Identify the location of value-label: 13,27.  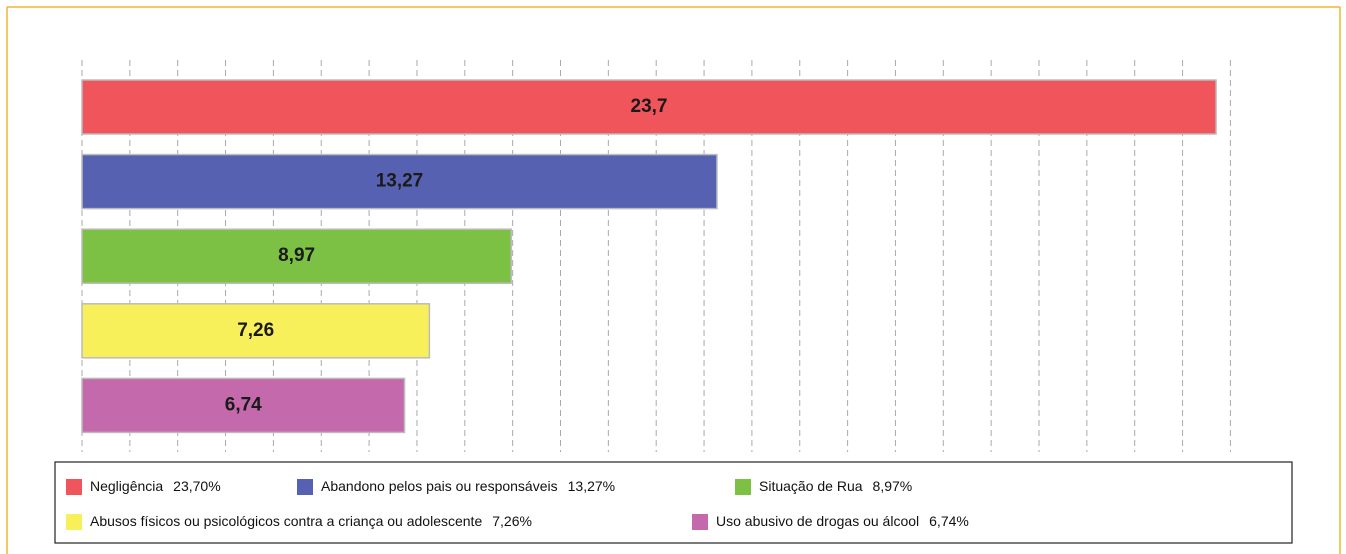
(400, 181).